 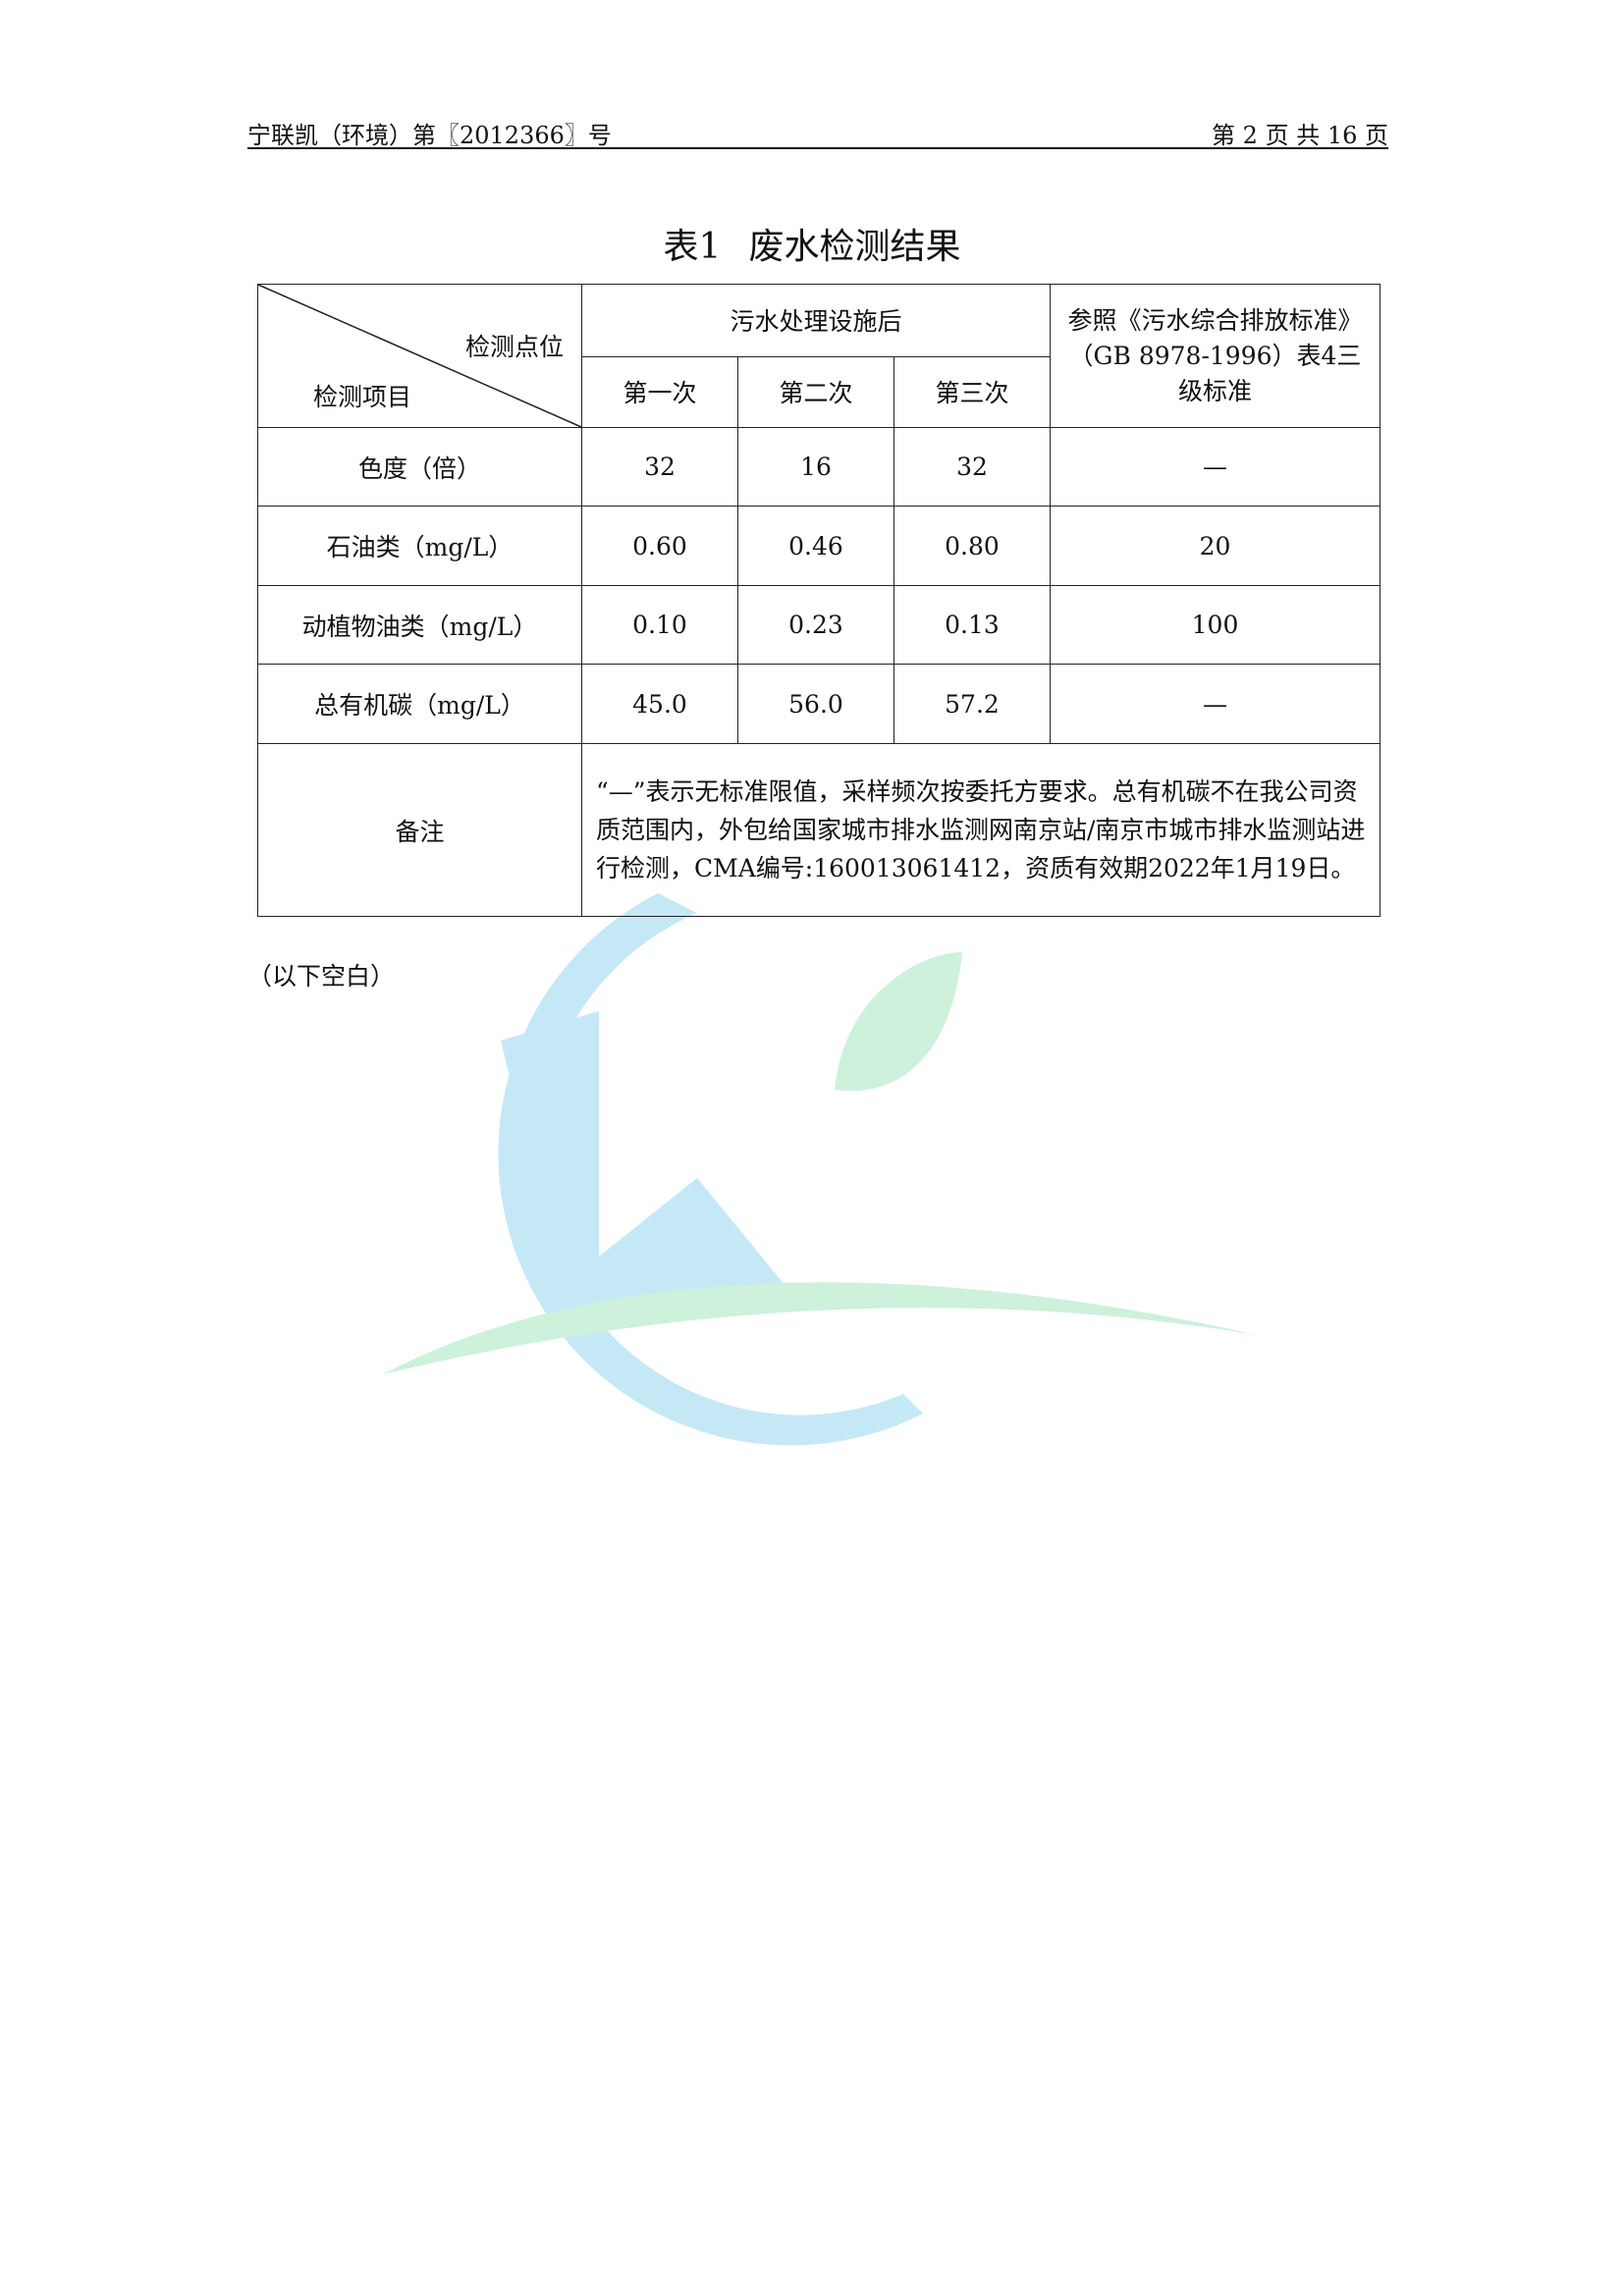 I want to click on standard-header: 参照《污水综合排放标准》（GB 8978-1996）表4三级标准, so click(x=1215, y=356).